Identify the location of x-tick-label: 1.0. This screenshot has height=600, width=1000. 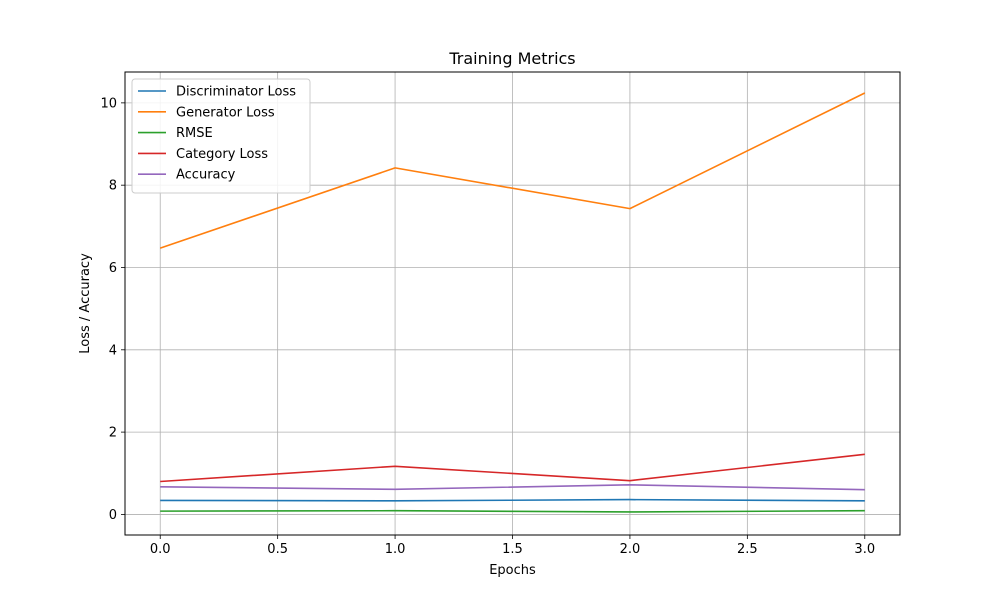
(395, 549).